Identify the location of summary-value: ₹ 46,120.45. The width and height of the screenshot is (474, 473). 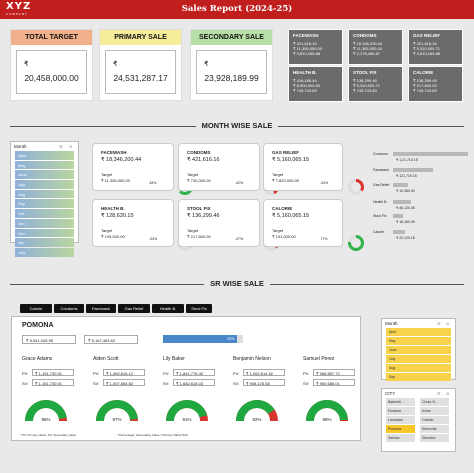
(405, 208).